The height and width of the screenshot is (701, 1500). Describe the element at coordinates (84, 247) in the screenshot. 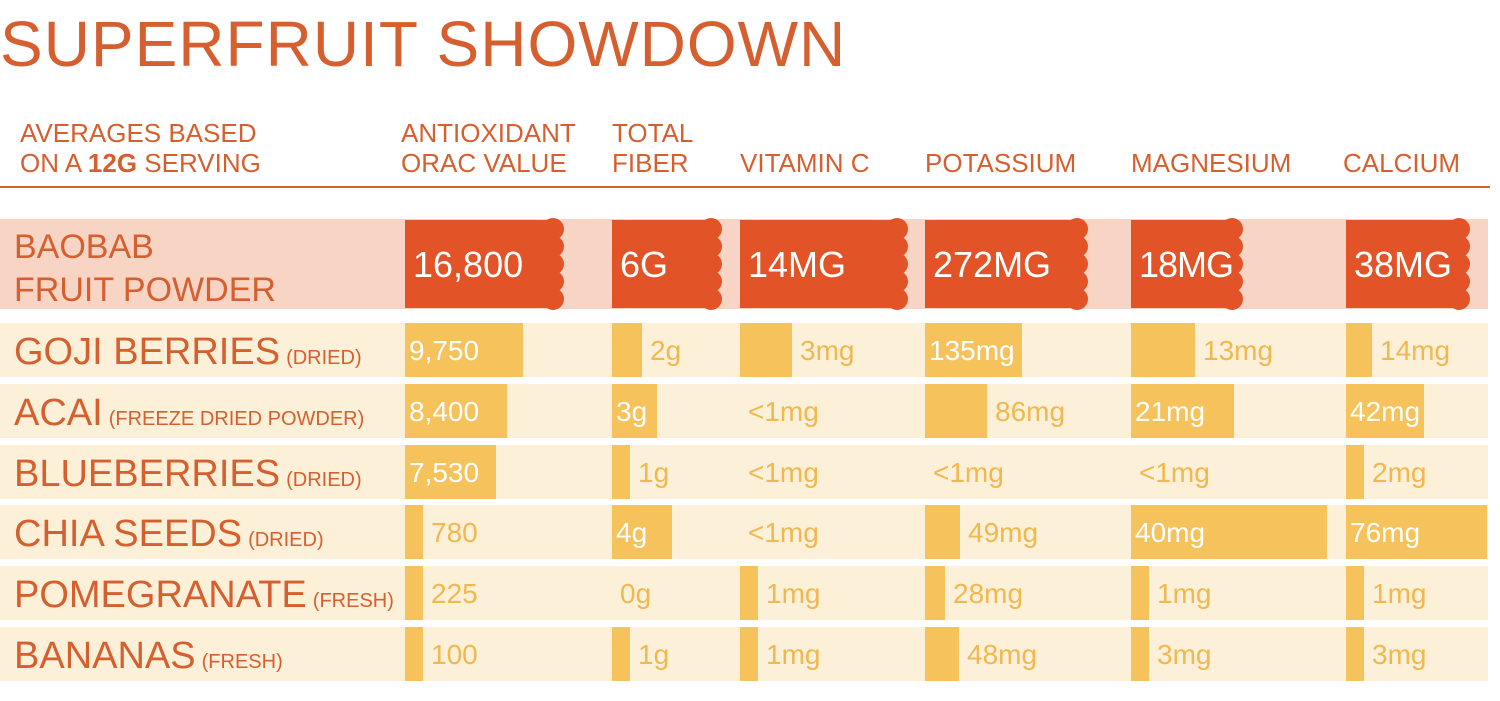

I see `fruit-name-line1: BAOBAB` at that location.